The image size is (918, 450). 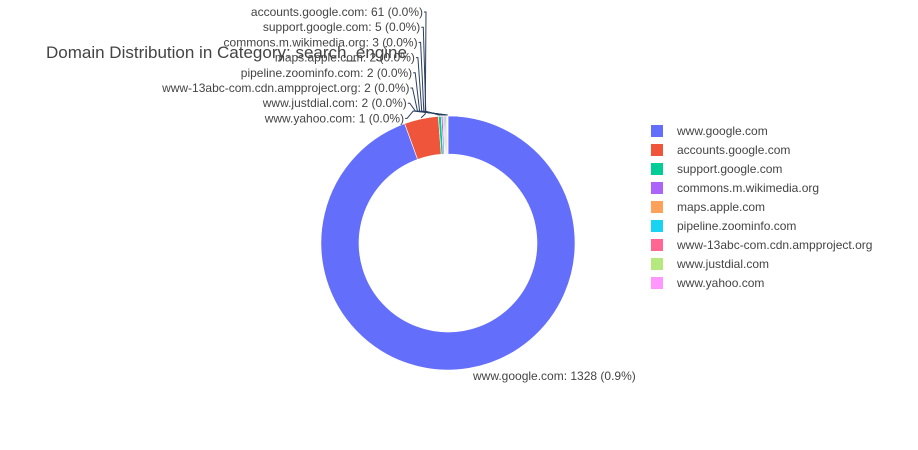 I want to click on legend-item: support.google.com, so click(x=716, y=169).